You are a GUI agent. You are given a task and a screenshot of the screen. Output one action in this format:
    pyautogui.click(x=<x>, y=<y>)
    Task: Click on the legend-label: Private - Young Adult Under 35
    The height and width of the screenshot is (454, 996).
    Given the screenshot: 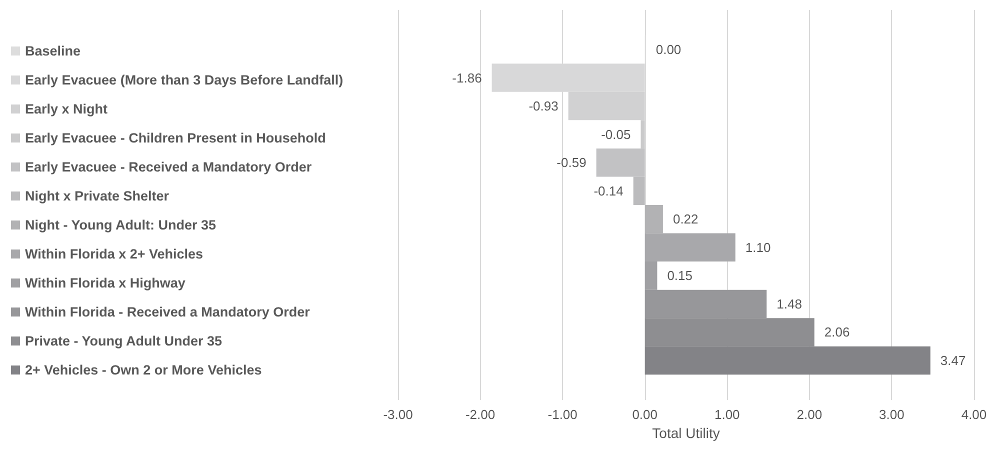 What is the action you would take?
    pyautogui.click(x=124, y=341)
    